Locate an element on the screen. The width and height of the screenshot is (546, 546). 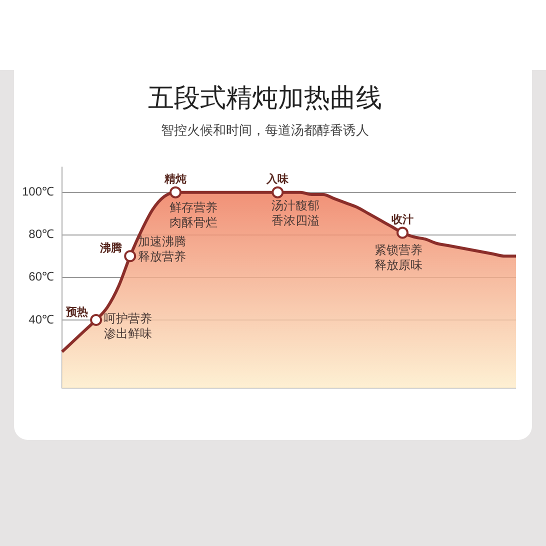
annotation: 加速沸腾释放营养 is located at coordinates (162, 249).